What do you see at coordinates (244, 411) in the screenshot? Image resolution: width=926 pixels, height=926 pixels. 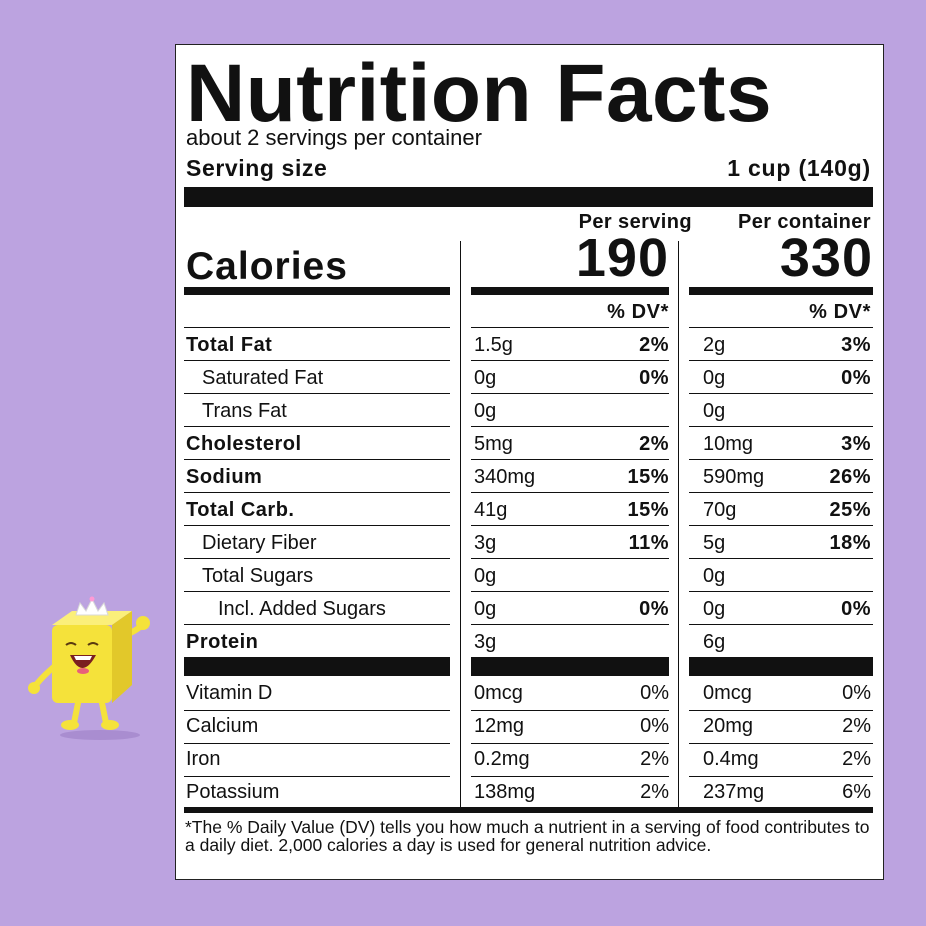 I see `nutrient-name: Trans Fat` at bounding box center [244, 411].